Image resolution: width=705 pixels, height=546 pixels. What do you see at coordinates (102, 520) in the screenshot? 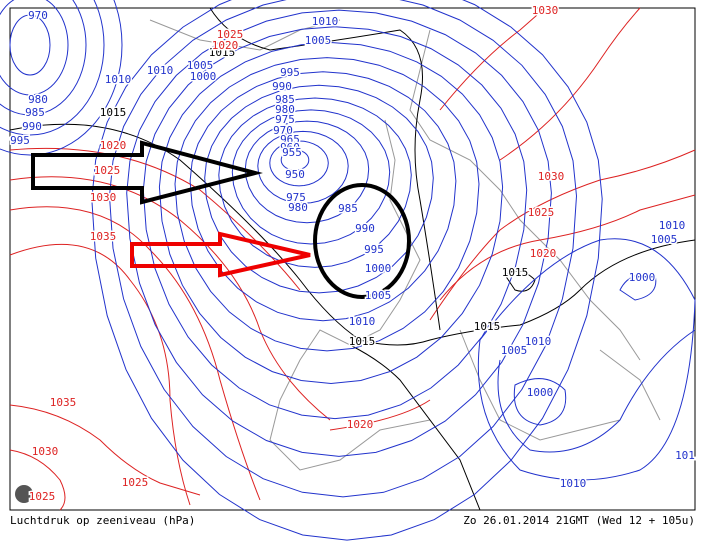
I see `footer-left: Luchtdruk op zeeniveau (hPa)` at bounding box center [102, 520].